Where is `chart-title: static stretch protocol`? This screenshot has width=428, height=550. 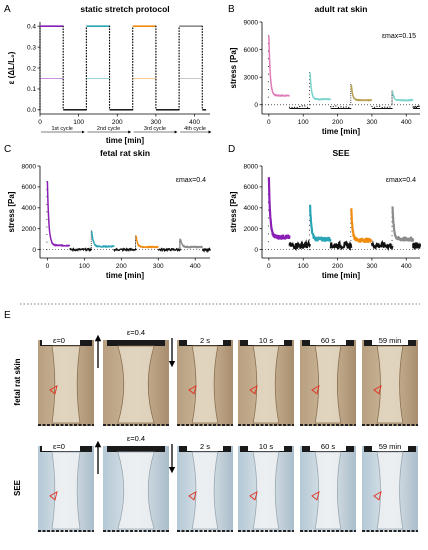
chart-title: static stretch protocol is located at coordinates (124, 9).